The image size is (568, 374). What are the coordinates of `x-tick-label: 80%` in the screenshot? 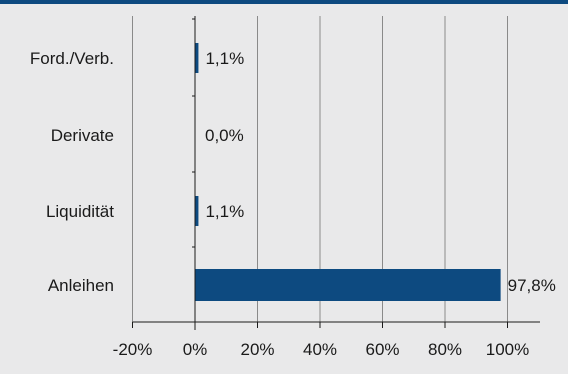 It's located at (445, 349).